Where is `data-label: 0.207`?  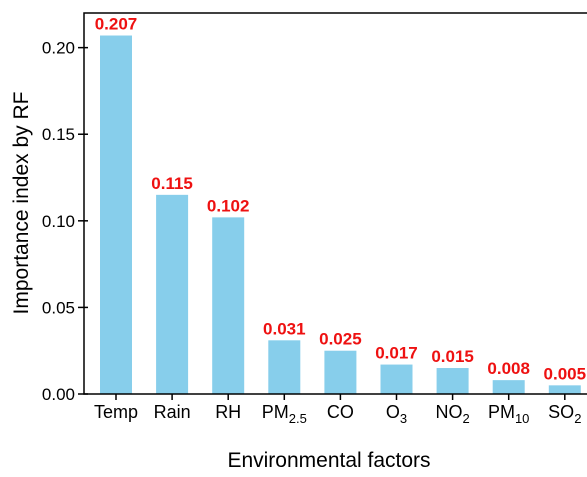
data-label: 0.207 is located at coordinates (116, 24).